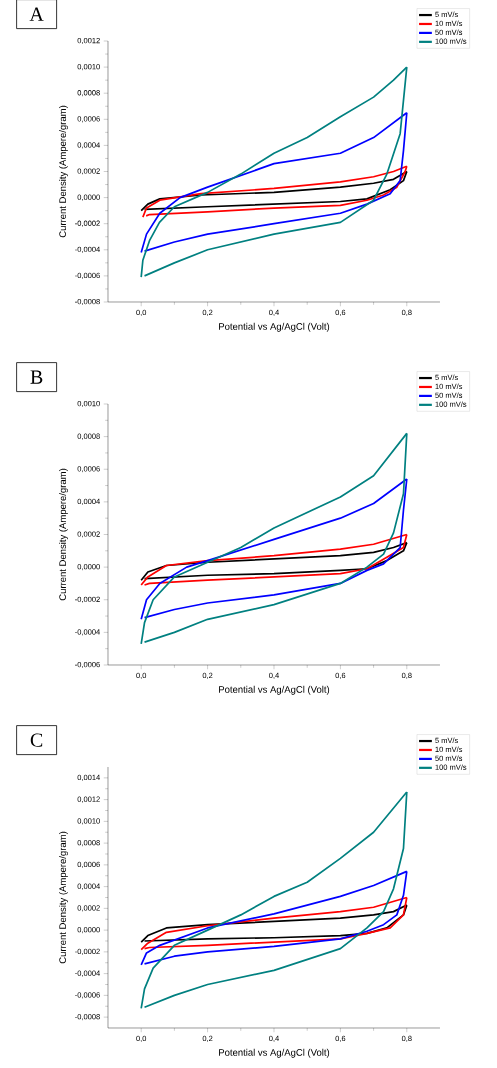 This screenshot has height=1068, width=497. What do you see at coordinates (36, 14) in the screenshot?
I see `chart-title: A` at bounding box center [36, 14].